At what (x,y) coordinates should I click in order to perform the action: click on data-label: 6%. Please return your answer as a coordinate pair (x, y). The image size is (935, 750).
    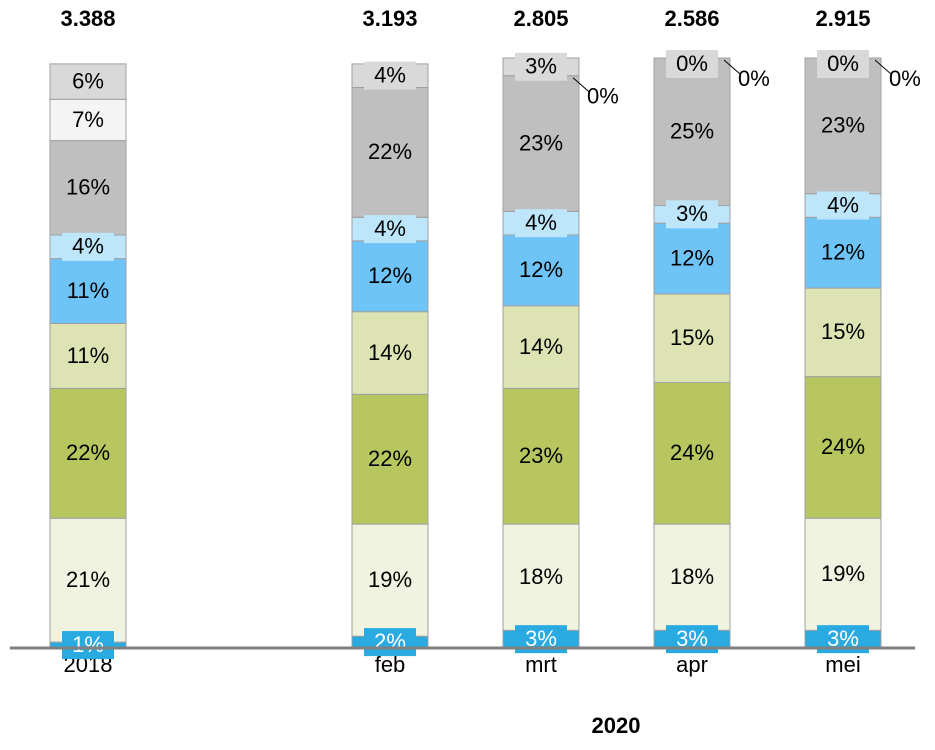
    Looking at the image, I should click on (88, 80).